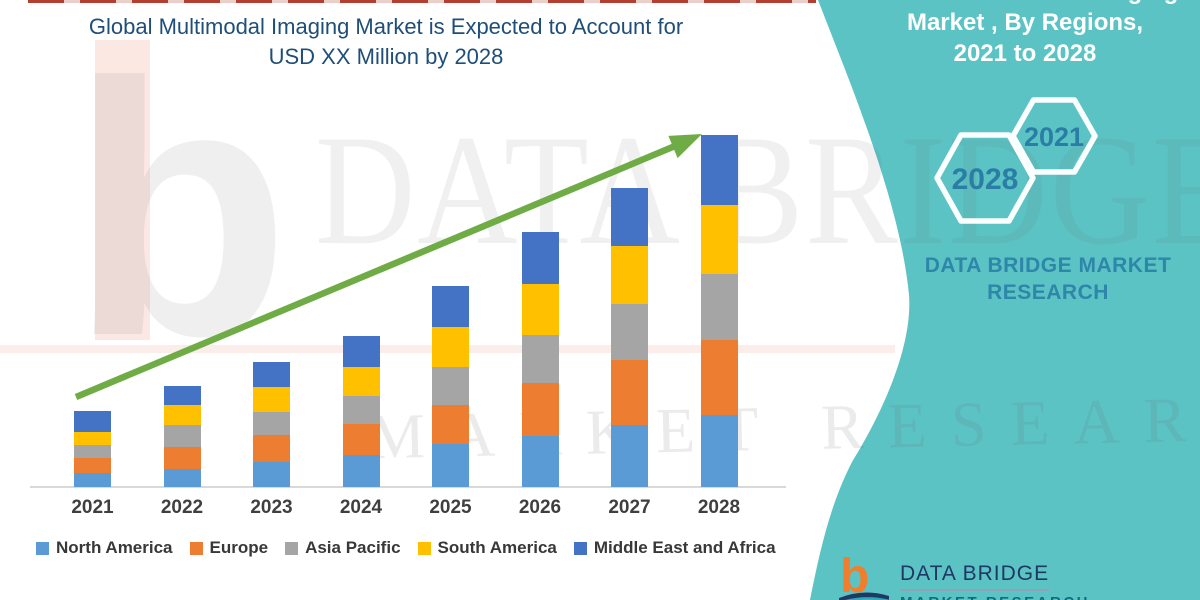 The height and width of the screenshot is (600, 1200). Describe the element at coordinates (995, 597) in the screenshot. I see `logo-subtitle-clipped: MARKET RESEARCH` at that location.